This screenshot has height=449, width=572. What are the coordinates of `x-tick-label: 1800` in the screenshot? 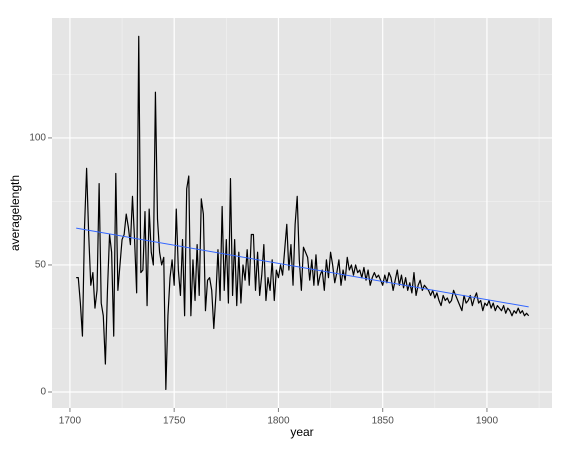 It's located at (278, 421).